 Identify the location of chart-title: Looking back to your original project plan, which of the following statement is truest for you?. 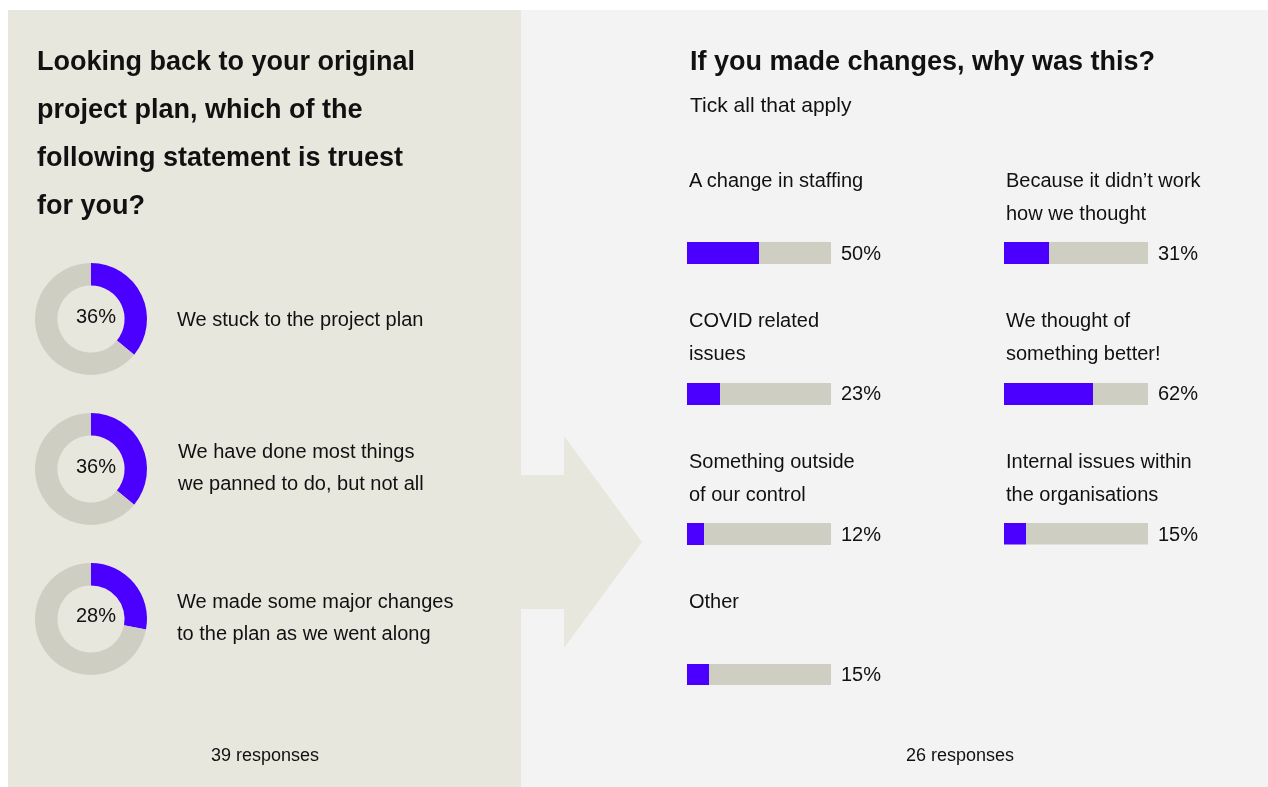
(226, 133).